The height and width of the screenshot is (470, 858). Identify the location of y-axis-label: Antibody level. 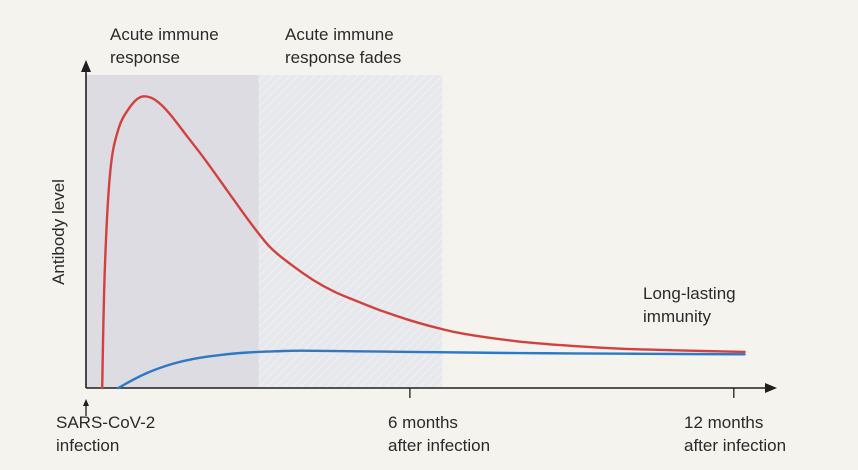
(58, 232).